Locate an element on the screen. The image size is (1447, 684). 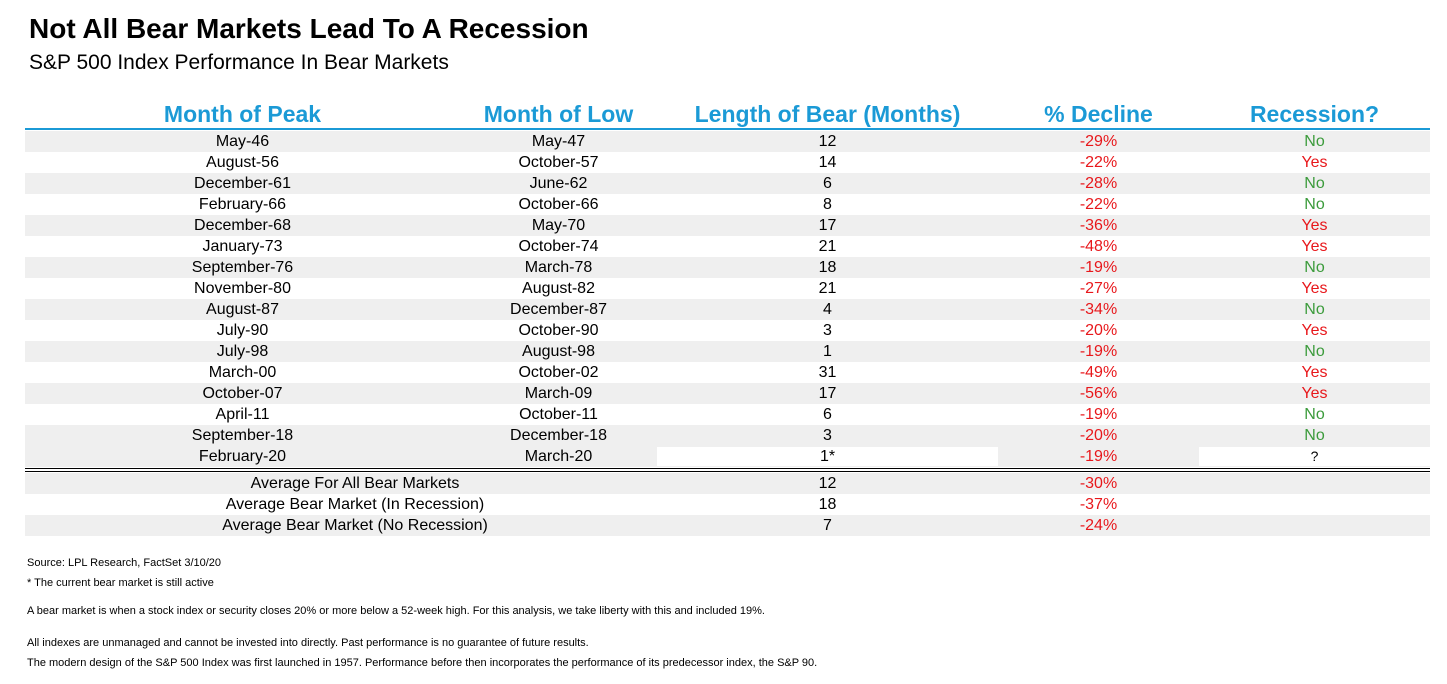
cell: ? is located at coordinates (1314, 456).